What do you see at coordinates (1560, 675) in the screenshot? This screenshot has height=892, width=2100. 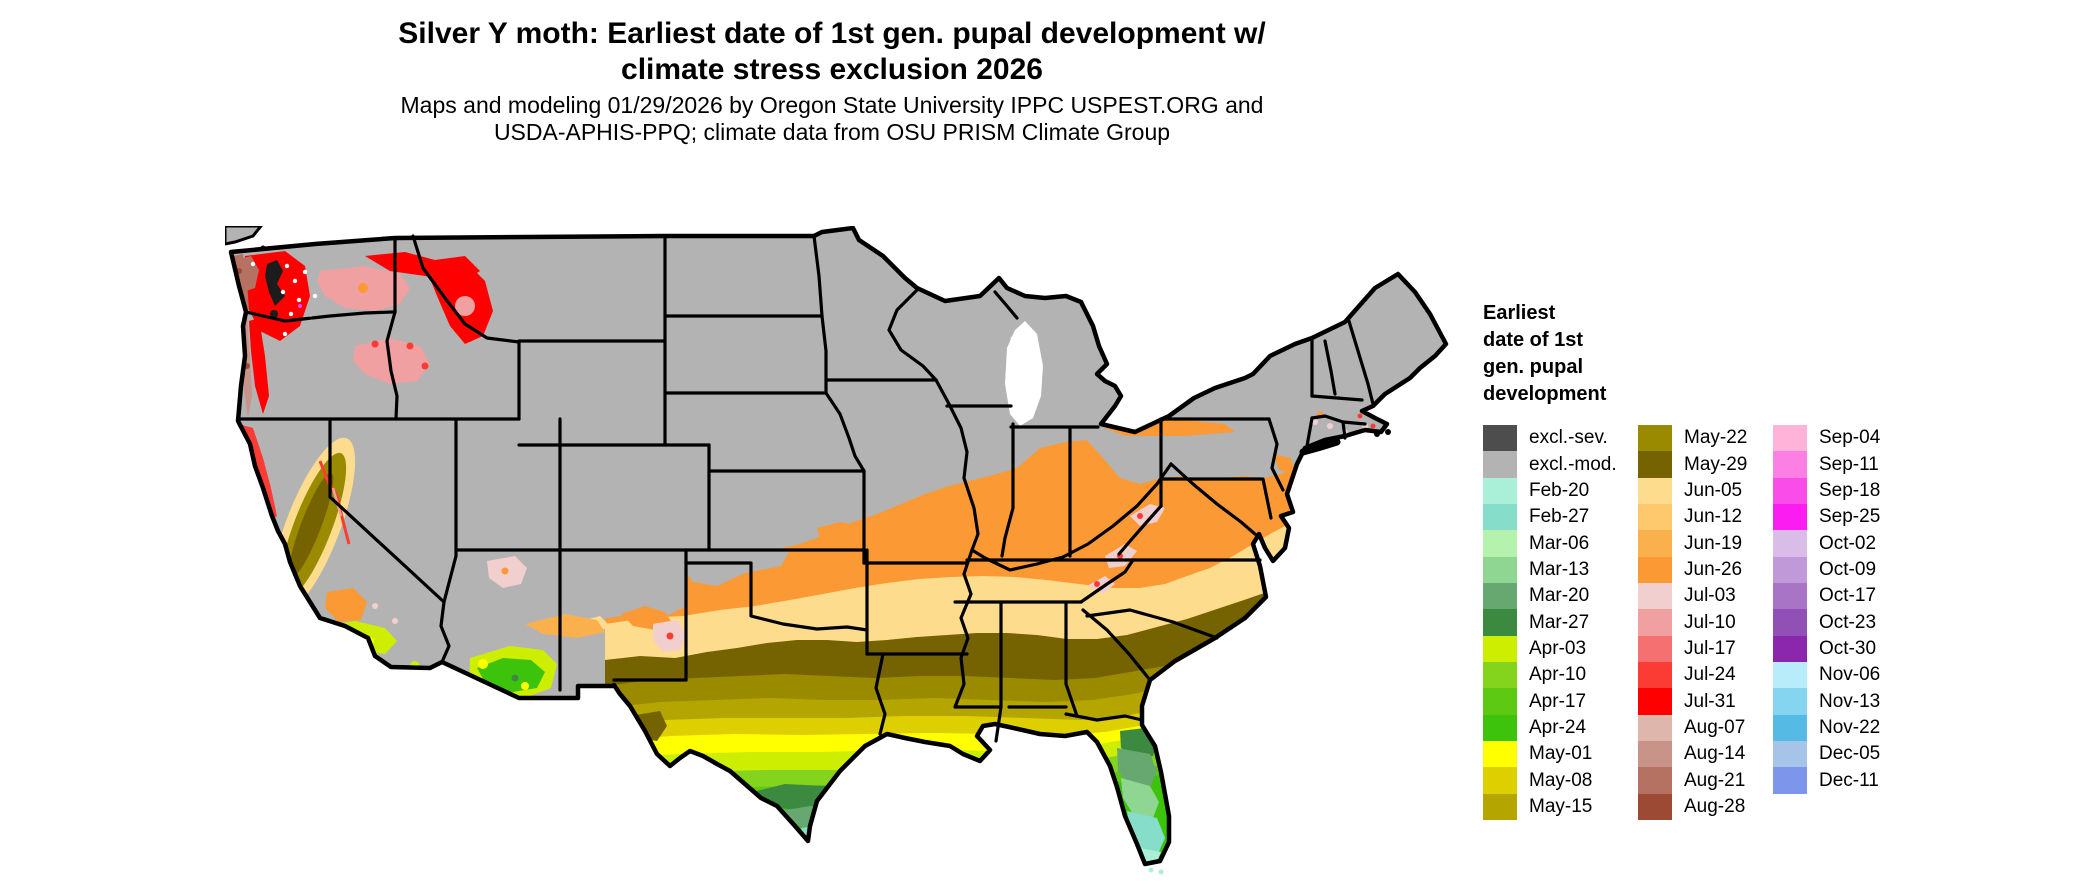 I see `legend-entry: Apr-10` at bounding box center [1560, 675].